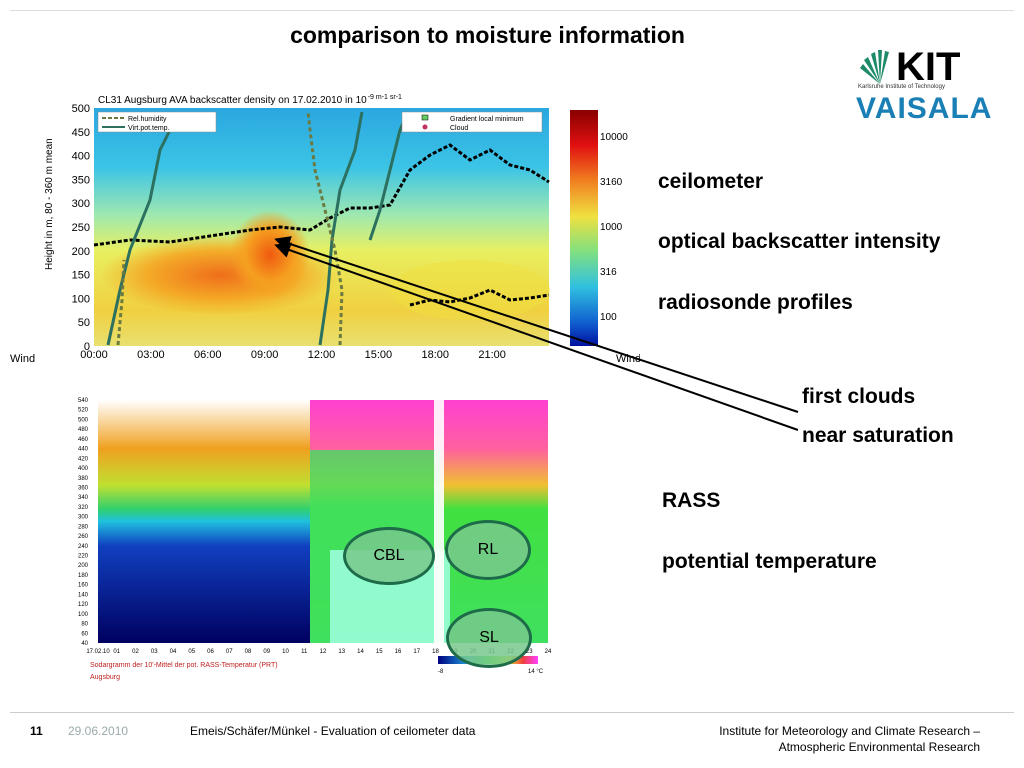 The width and height of the screenshot is (1024, 768). I want to click on legend-cloud: Cloud, so click(459, 128).